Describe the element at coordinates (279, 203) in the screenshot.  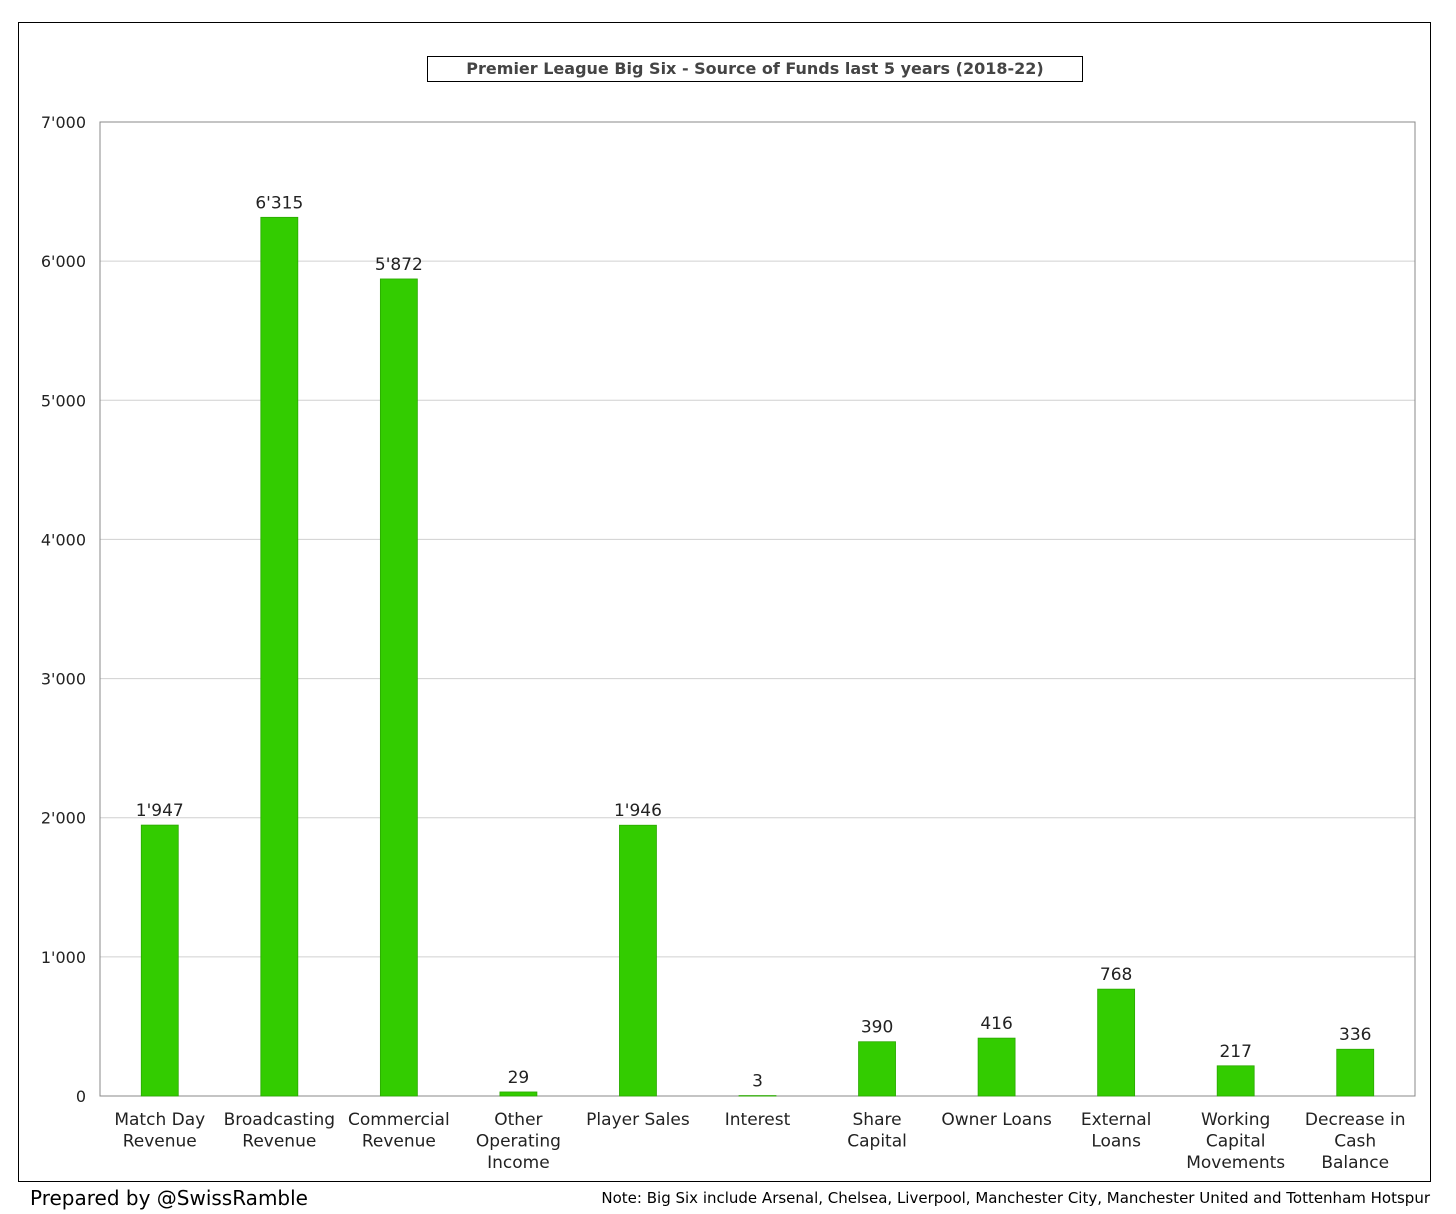
I see `data-label: 6'315` at that location.